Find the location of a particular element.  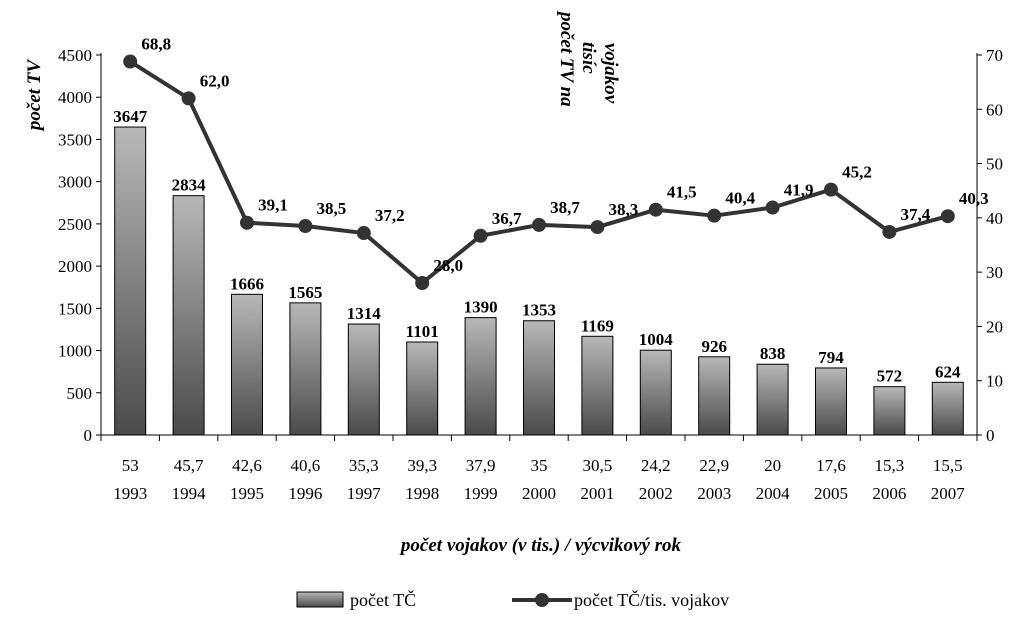

line-value-label: 36,7 is located at coordinates (507, 218).